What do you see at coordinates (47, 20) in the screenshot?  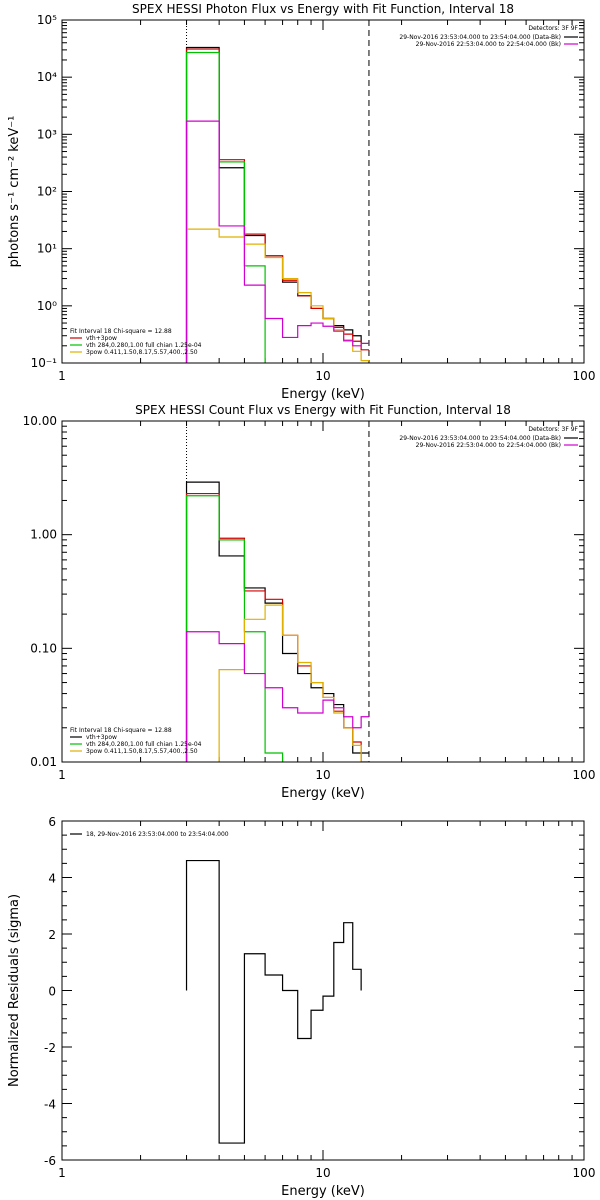 I see `y-tick-label: 10⁵` at bounding box center [47, 20].